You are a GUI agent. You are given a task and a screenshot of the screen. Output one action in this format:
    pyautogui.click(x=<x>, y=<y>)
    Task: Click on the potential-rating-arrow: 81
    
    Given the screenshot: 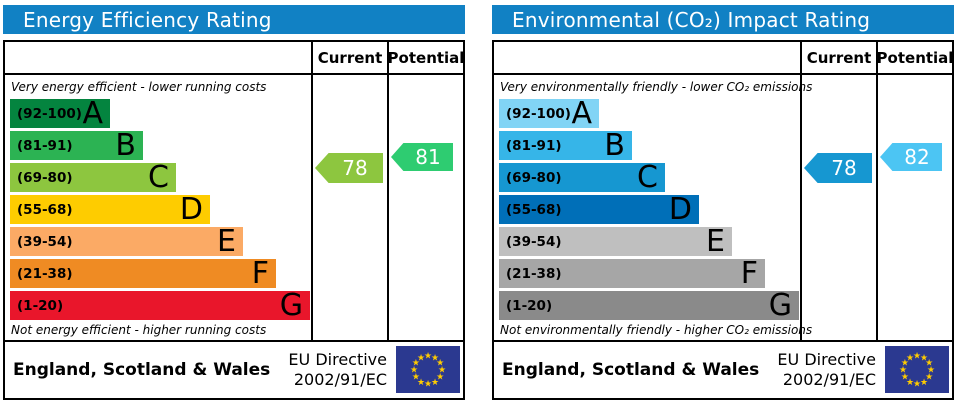 What is the action you would take?
    pyautogui.click(x=422, y=157)
    